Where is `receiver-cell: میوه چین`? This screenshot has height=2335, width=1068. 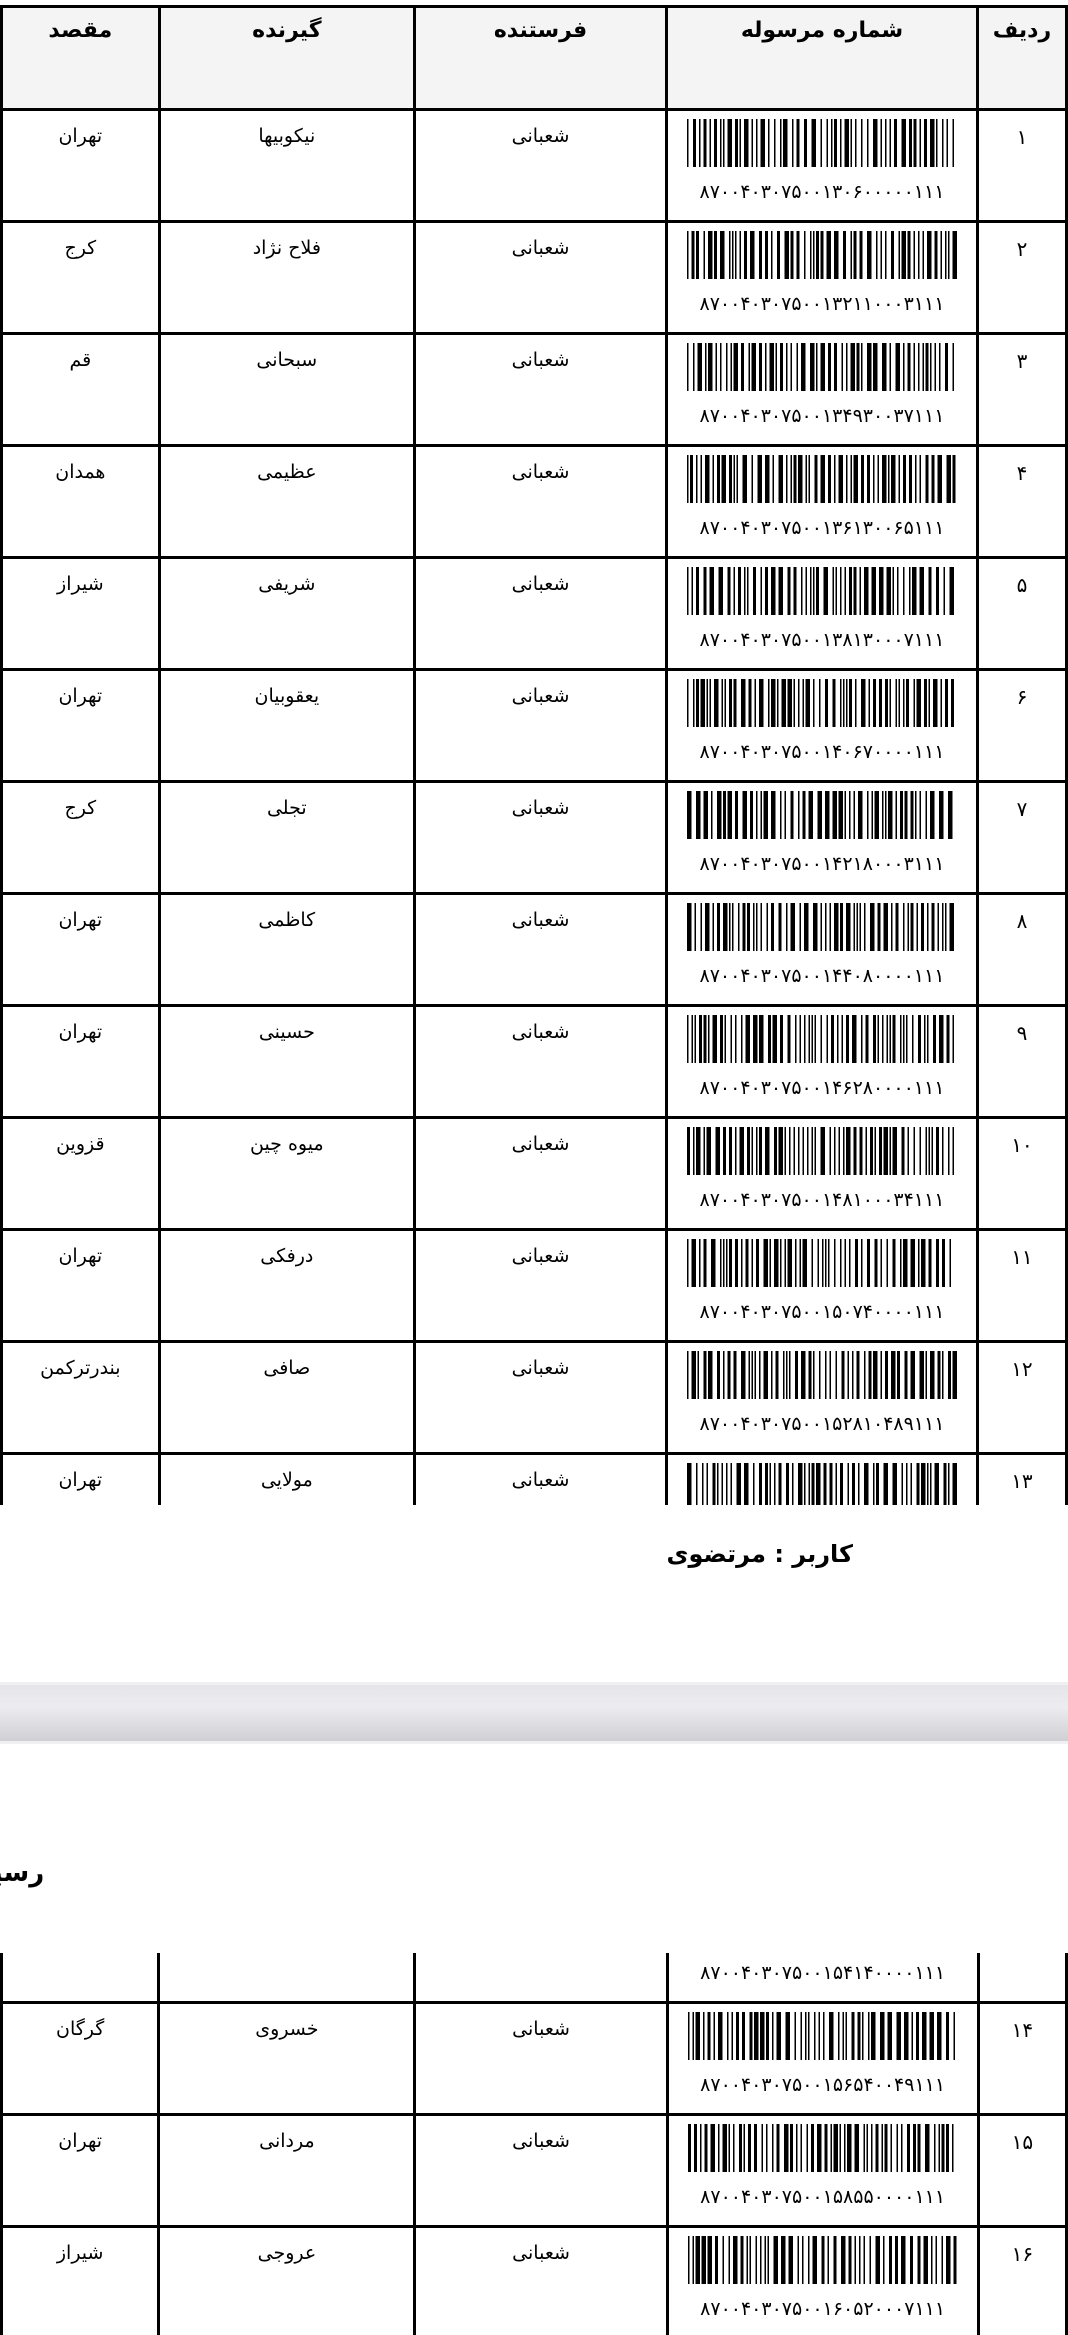
receiver-cell: میوه چین is located at coordinates (286, 1173).